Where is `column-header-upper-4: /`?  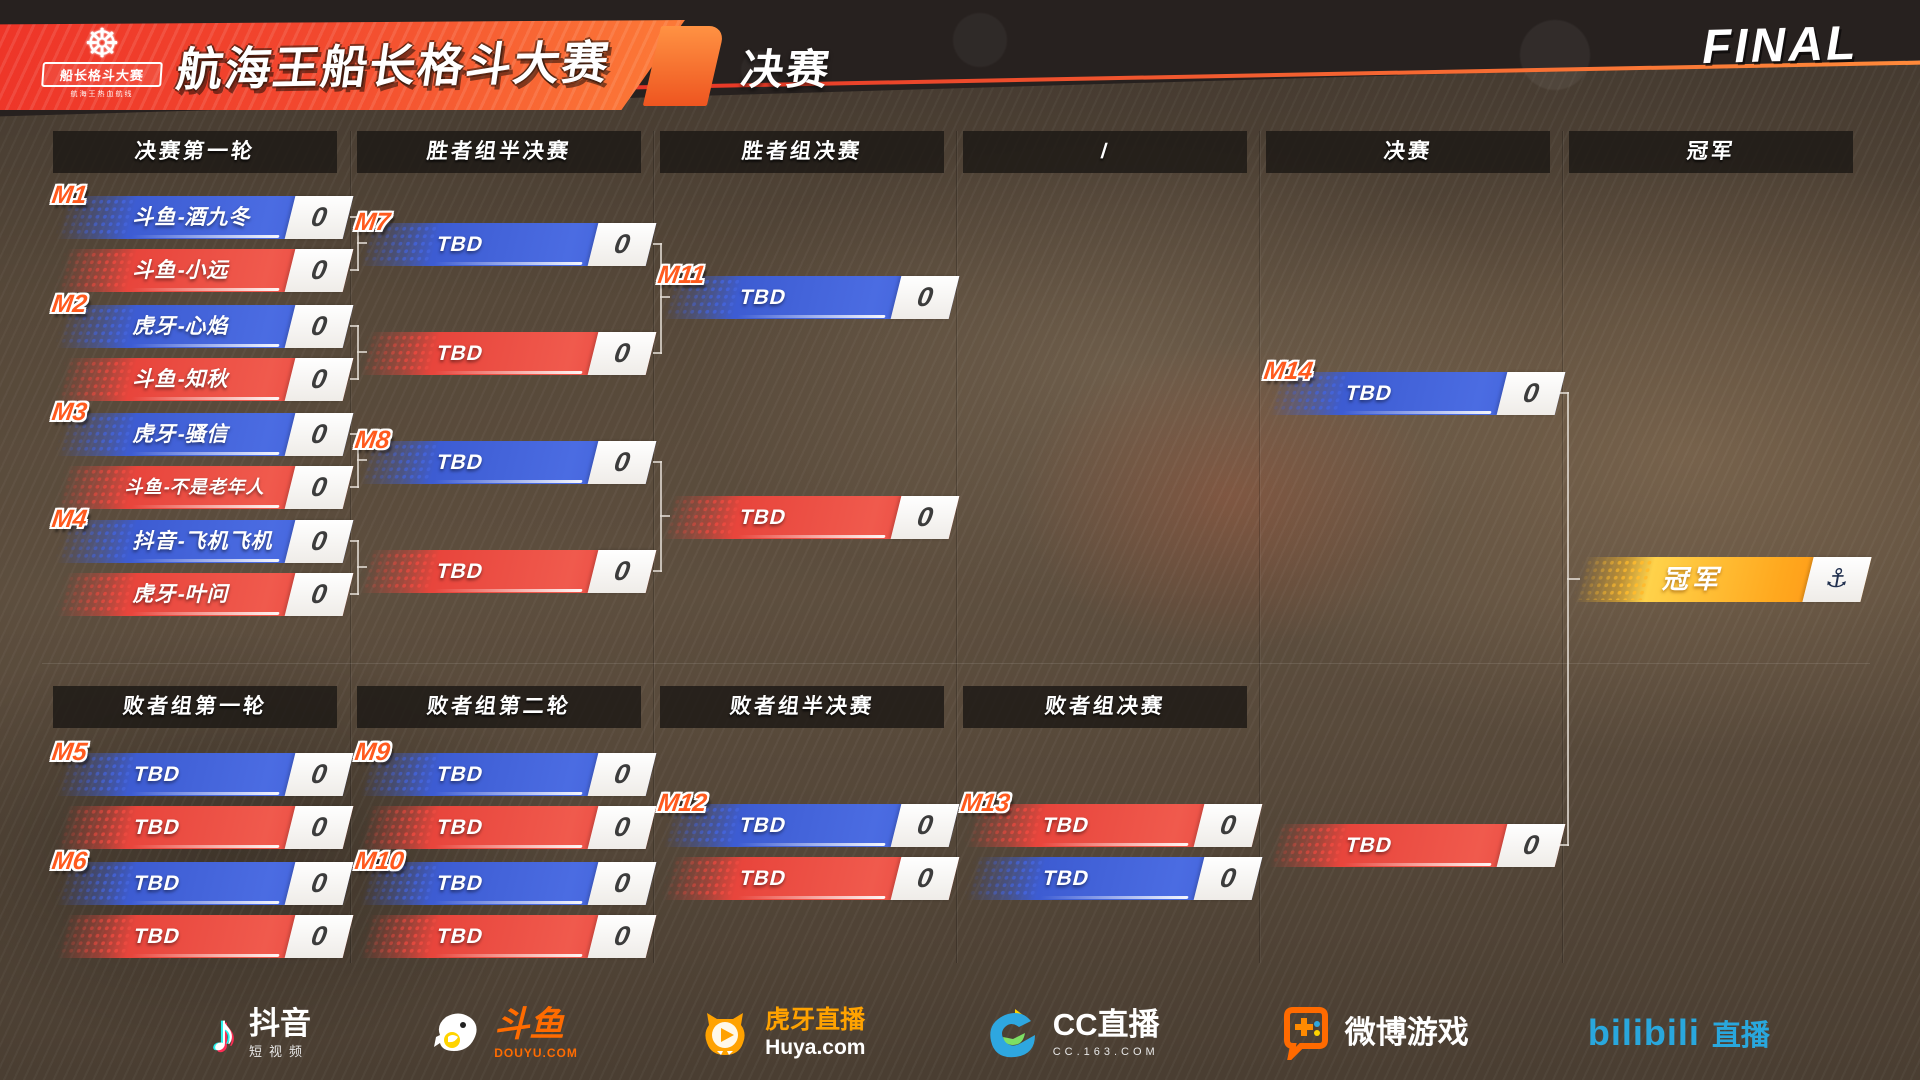
column-header-upper-4: / is located at coordinates (1105, 152).